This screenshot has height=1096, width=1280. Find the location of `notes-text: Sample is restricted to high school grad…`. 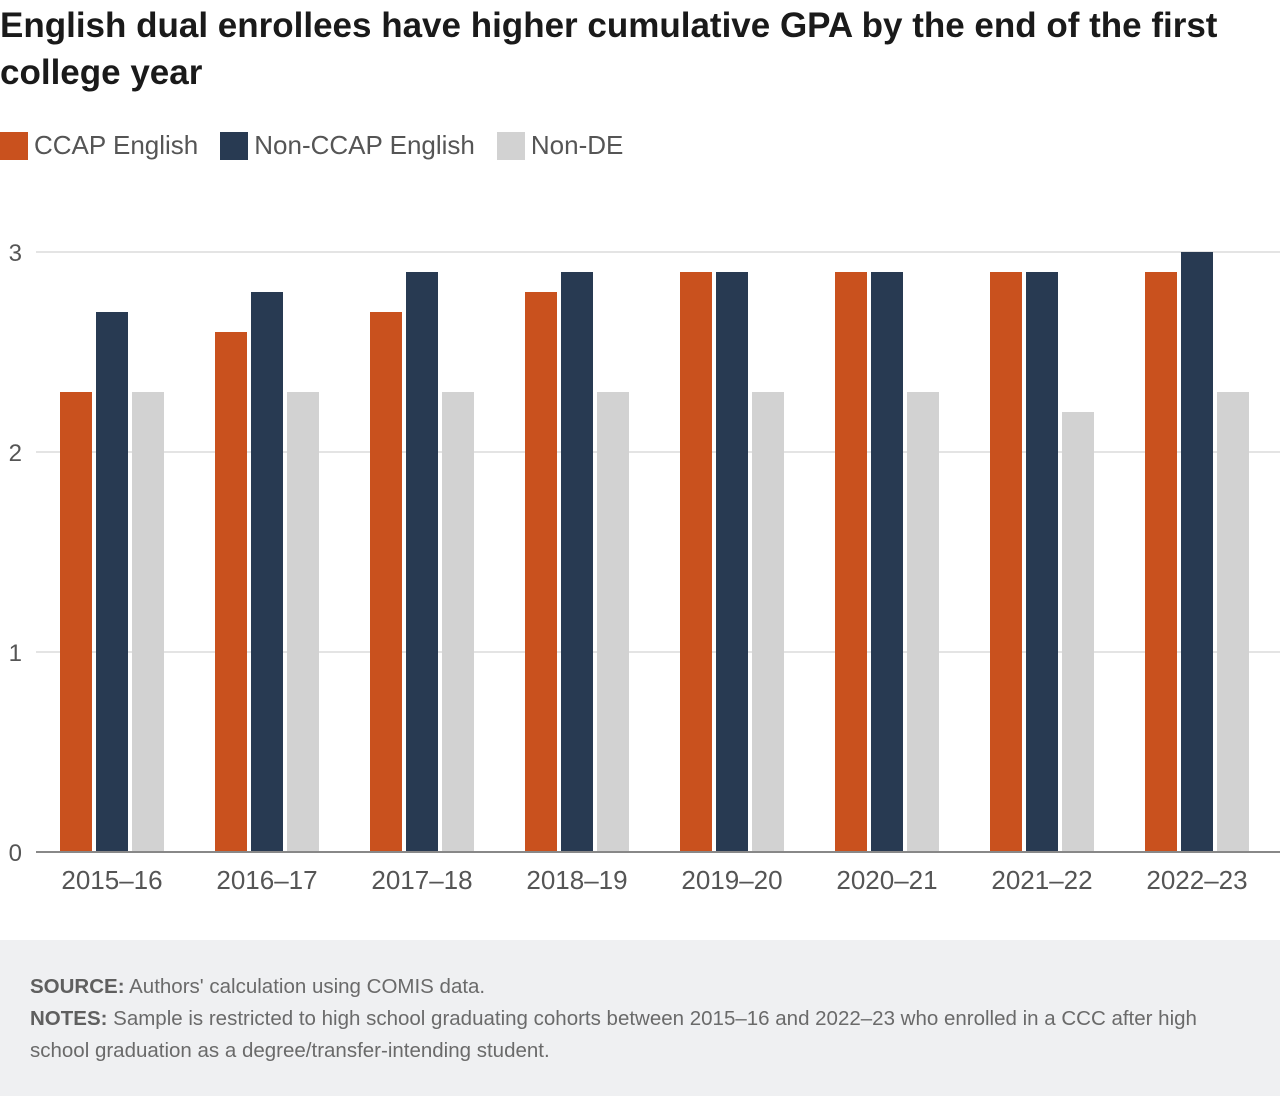

notes-text: Sample is restricted to high school grad… is located at coordinates (613, 1034).